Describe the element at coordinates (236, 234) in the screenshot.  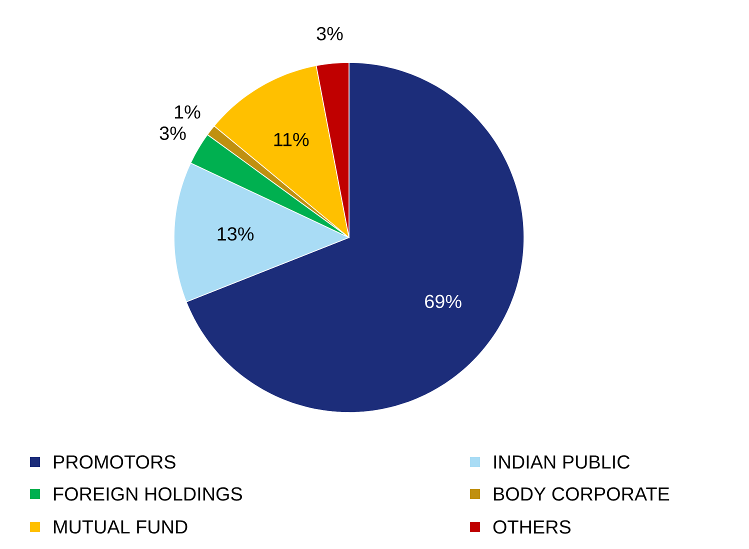
I see `data-label: 13%` at that location.